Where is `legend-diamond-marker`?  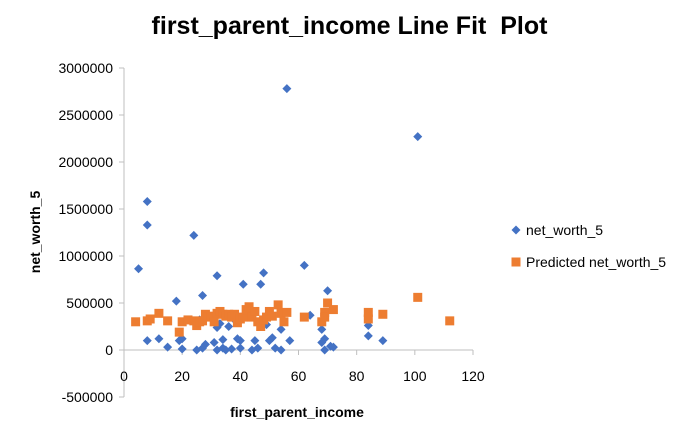
legend-diamond-marker is located at coordinates (516, 230).